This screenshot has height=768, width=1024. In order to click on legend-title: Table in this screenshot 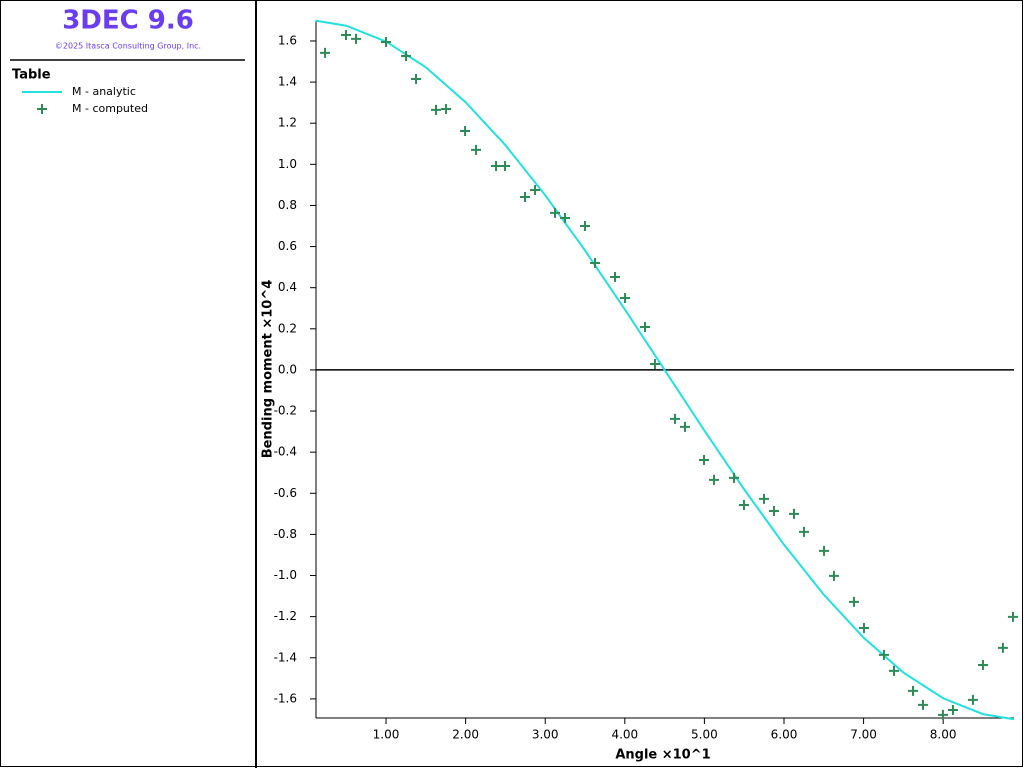, I will do `click(31, 75)`.